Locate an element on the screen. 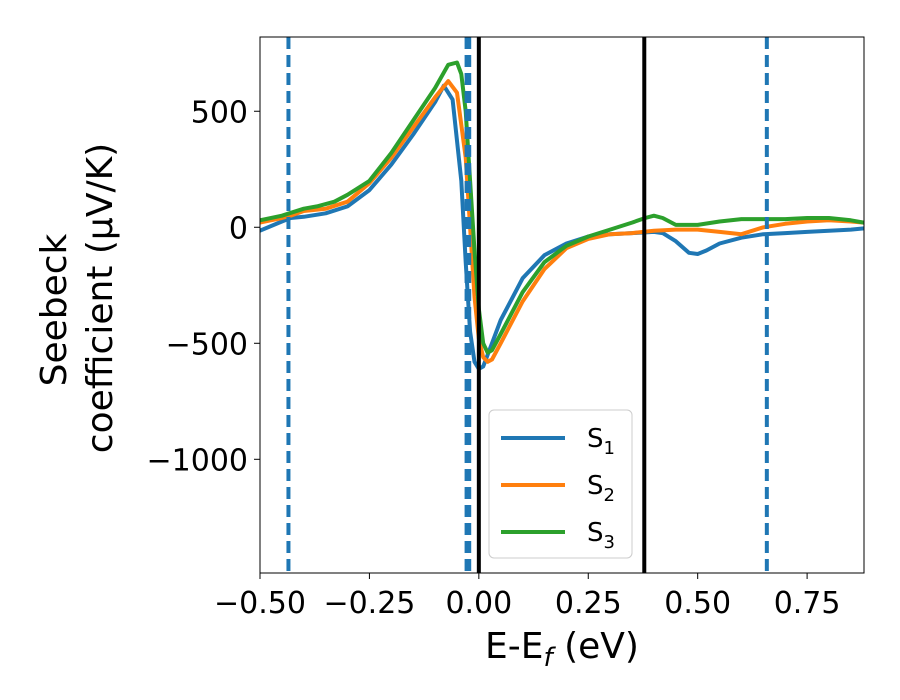  legend-label-s3: S3 is located at coordinates (601, 535).